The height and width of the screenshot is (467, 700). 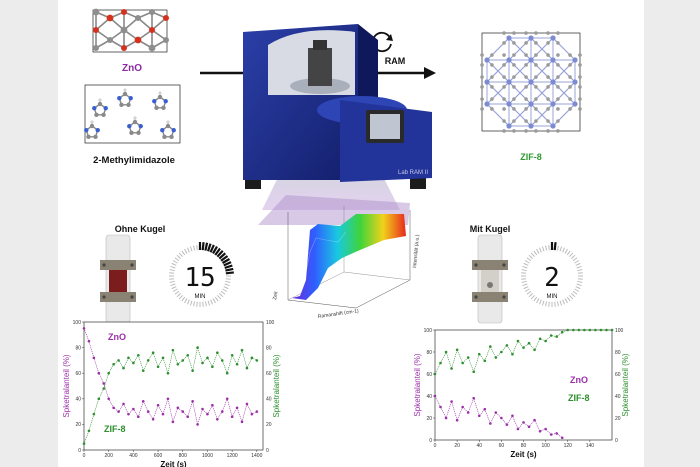 I want to click on x-tick-label: 20, so click(x=457, y=446).